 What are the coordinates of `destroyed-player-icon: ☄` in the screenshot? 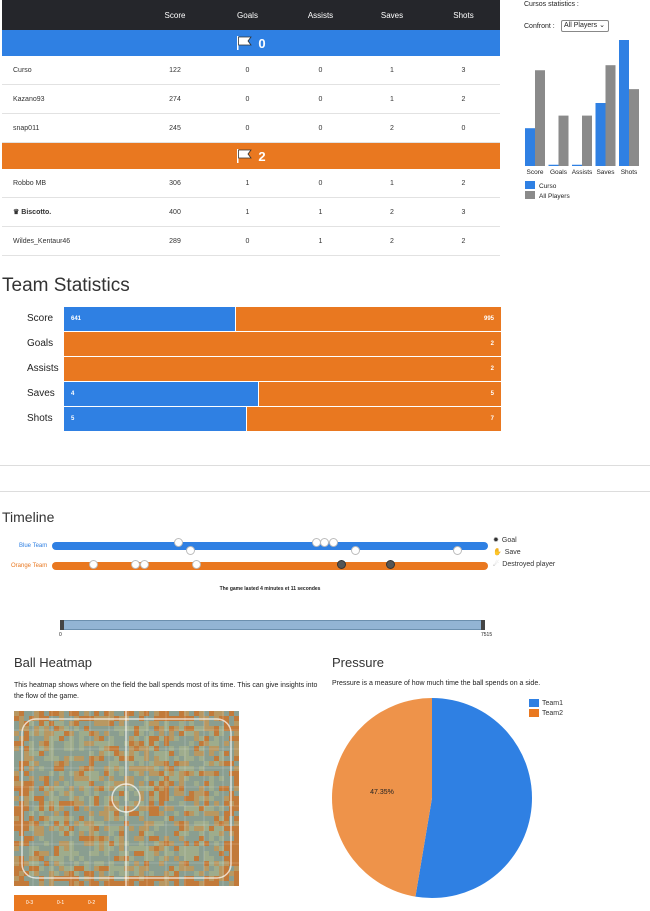 It's located at (496, 564).